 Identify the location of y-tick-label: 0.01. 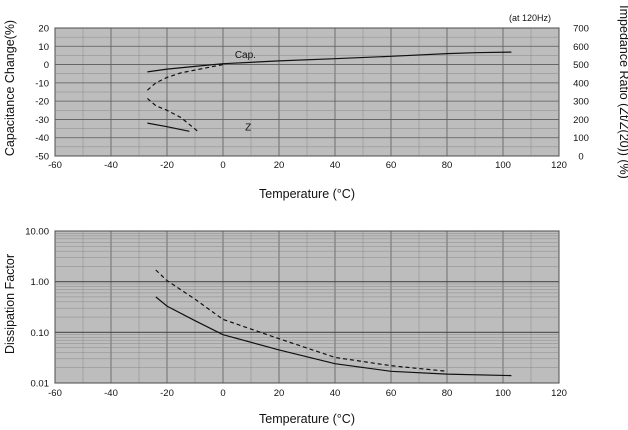
(40, 384).